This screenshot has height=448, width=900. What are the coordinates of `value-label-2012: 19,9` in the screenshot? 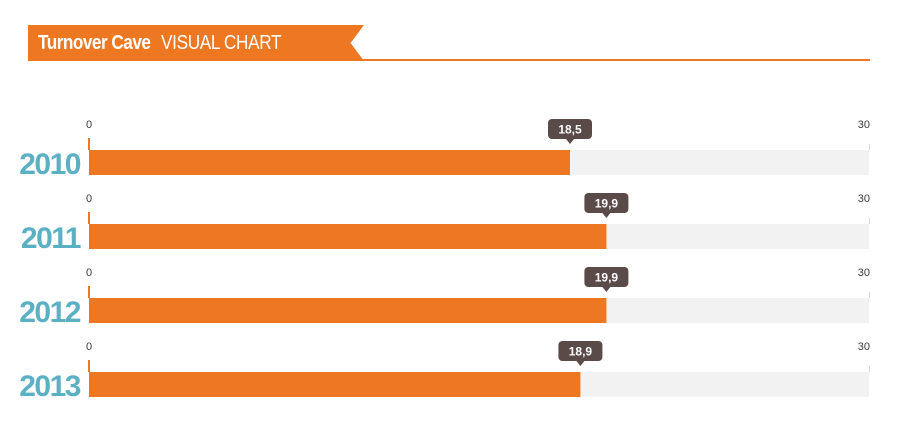 It's located at (607, 278).